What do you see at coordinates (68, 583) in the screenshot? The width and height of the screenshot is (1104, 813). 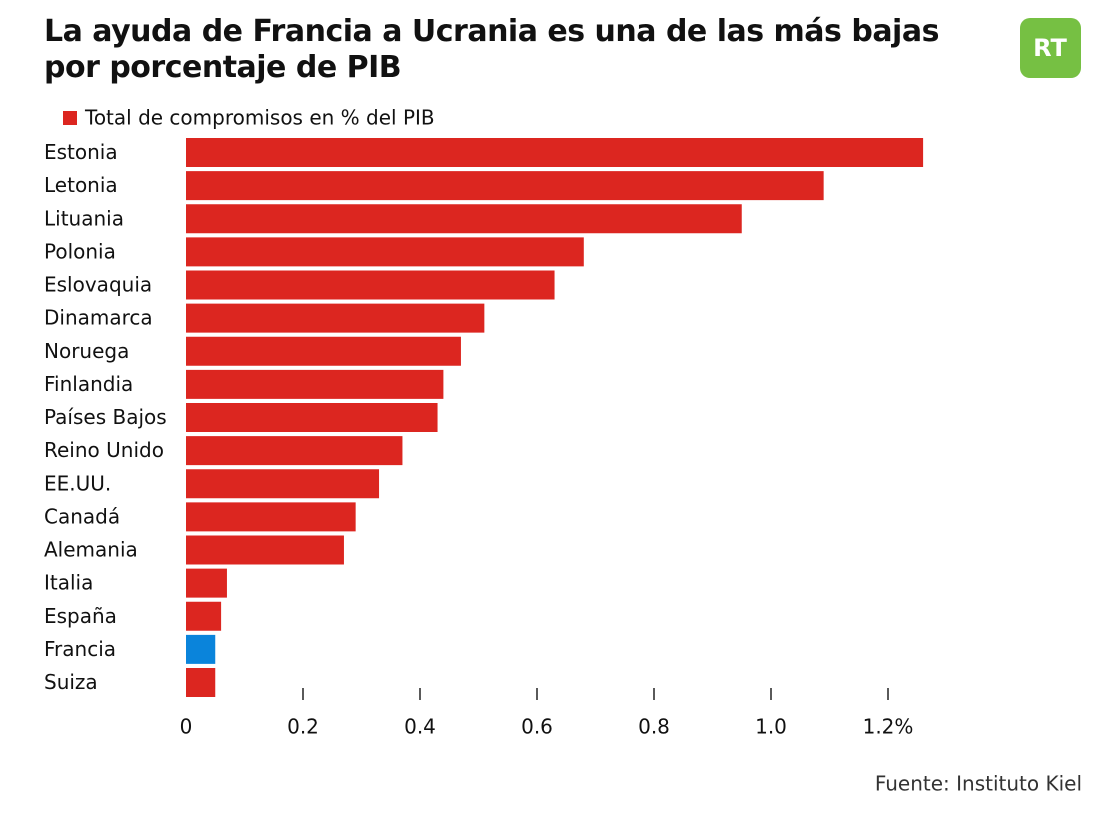 I see `y-tick-label: Italia` at bounding box center [68, 583].